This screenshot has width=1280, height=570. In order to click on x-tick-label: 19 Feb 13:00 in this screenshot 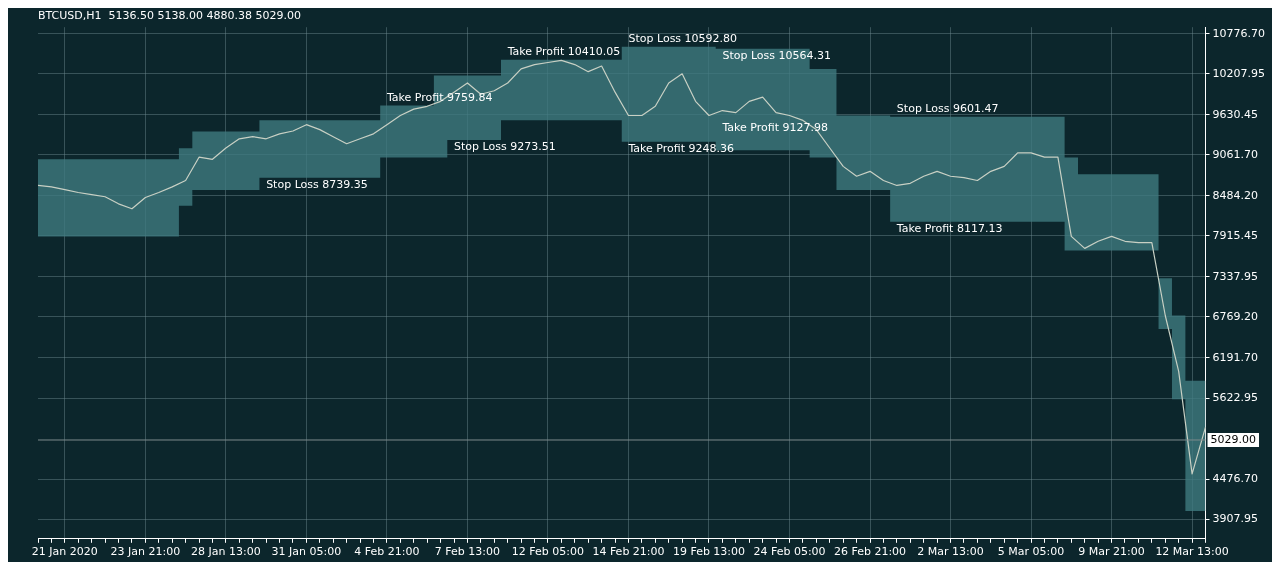, I will do `click(709, 552)`.